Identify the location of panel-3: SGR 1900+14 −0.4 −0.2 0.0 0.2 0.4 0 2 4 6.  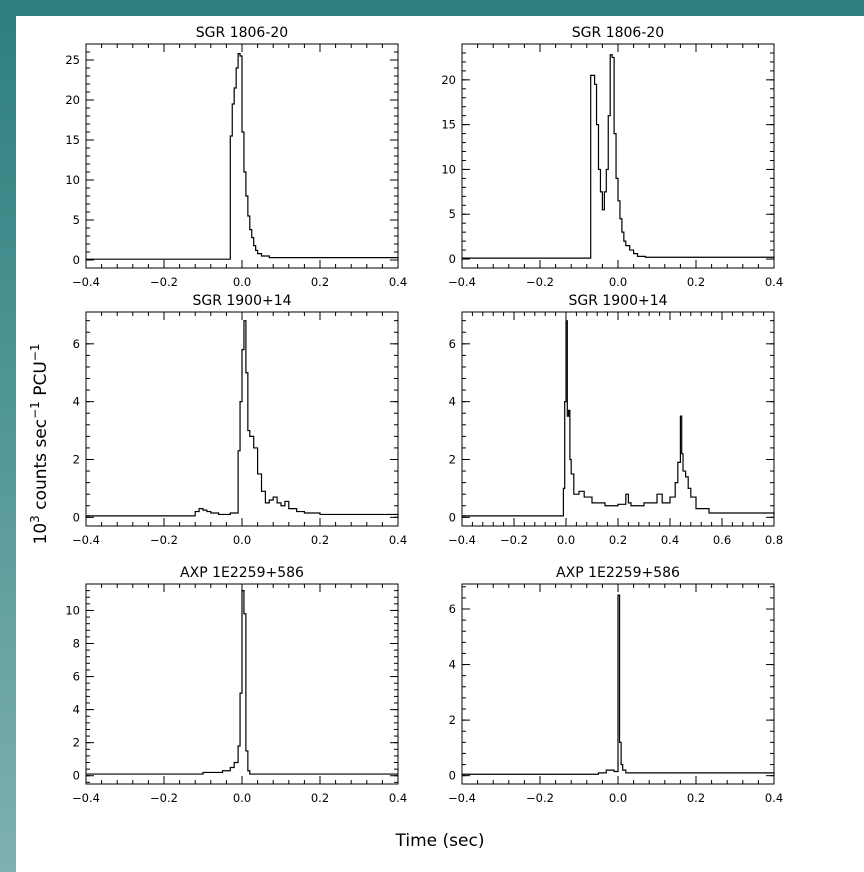
(239, 420).